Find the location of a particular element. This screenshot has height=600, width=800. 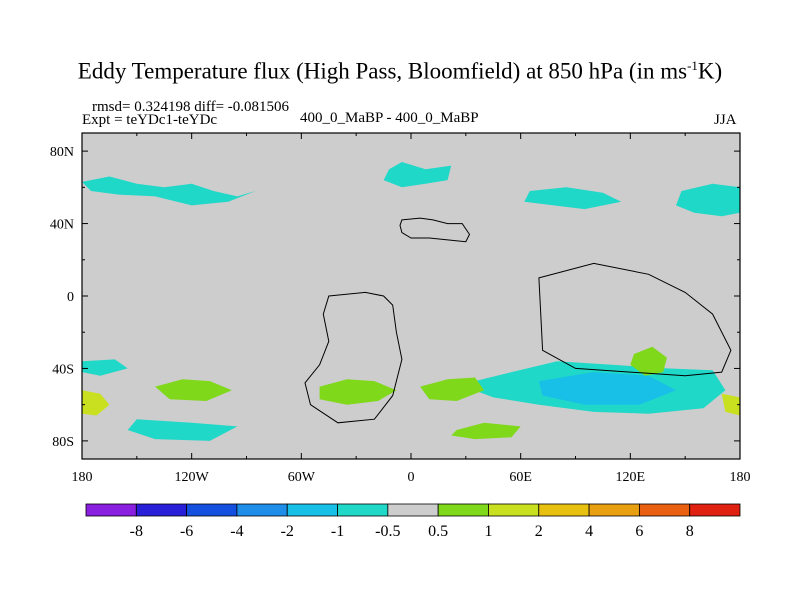

colorbar-label: 2 is located at coordinates (539, 531).